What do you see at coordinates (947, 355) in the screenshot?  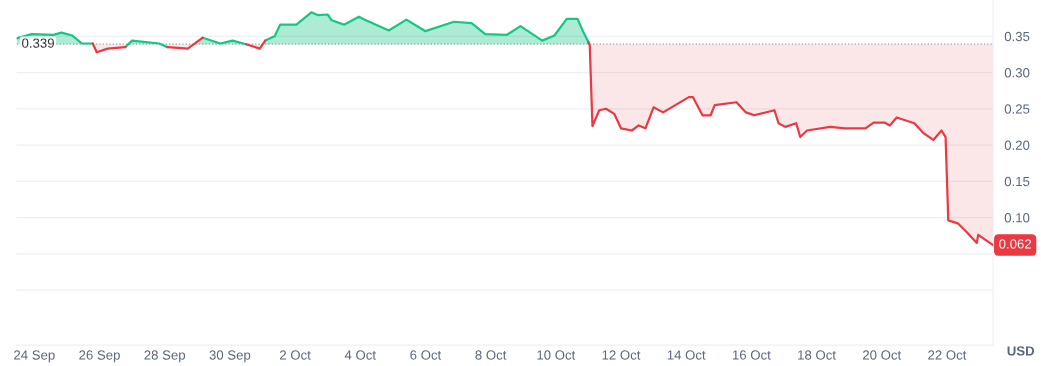 I see `x-tick-label: 22 Oct` at bounding box center [947, 355].